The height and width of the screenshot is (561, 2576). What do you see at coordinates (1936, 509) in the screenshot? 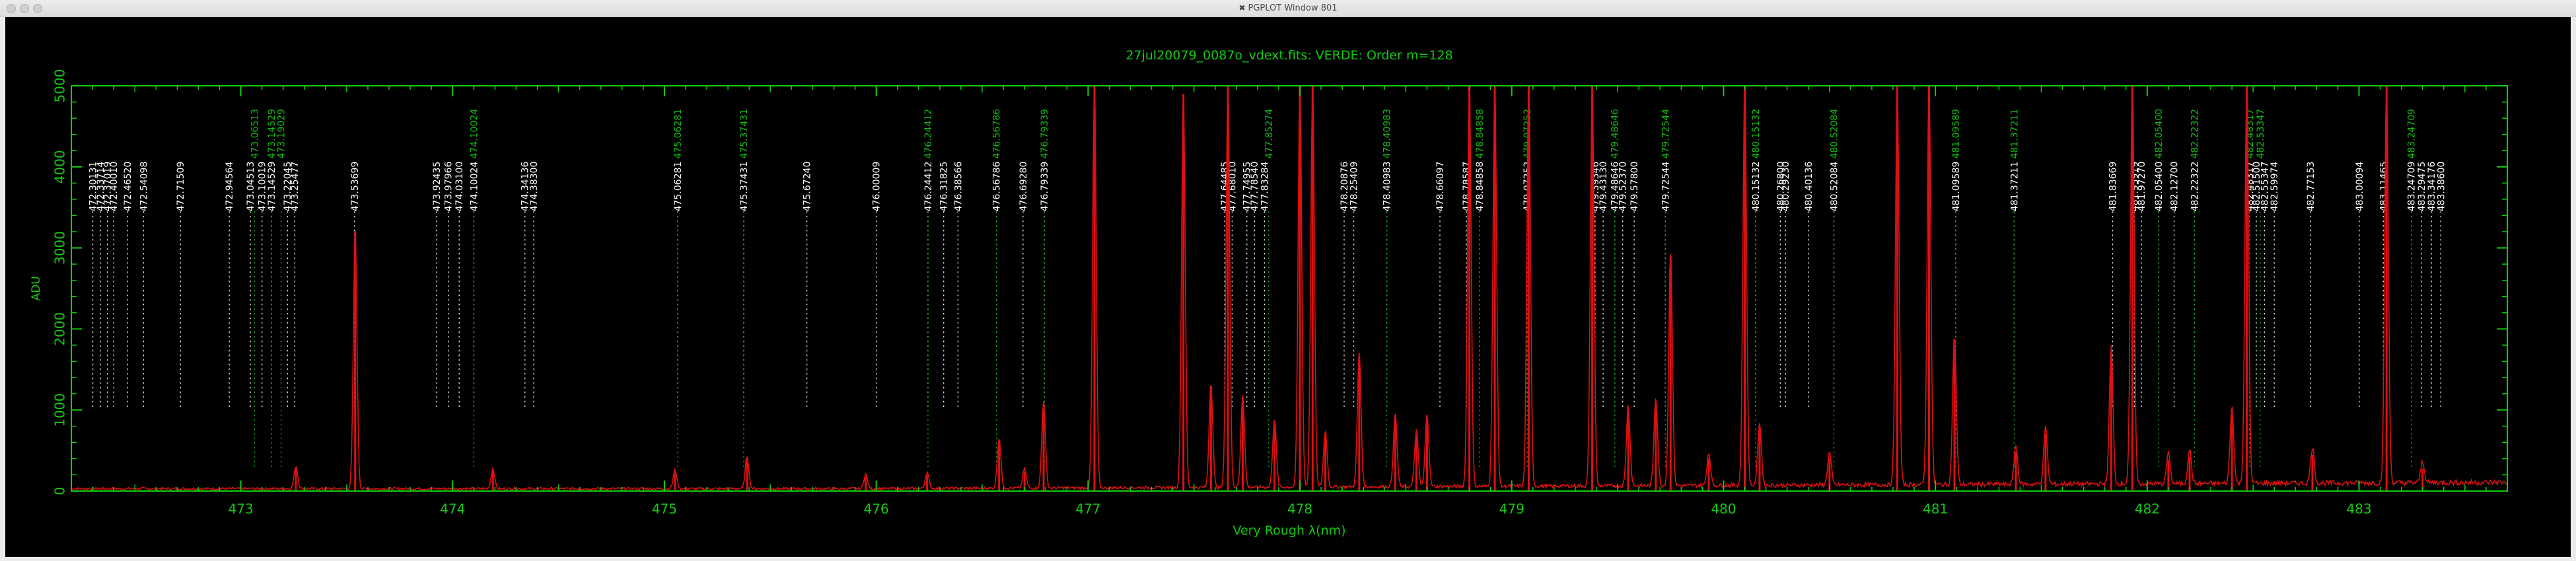
I see `x-tick-label: 481` at bounding box center [1936, 509].